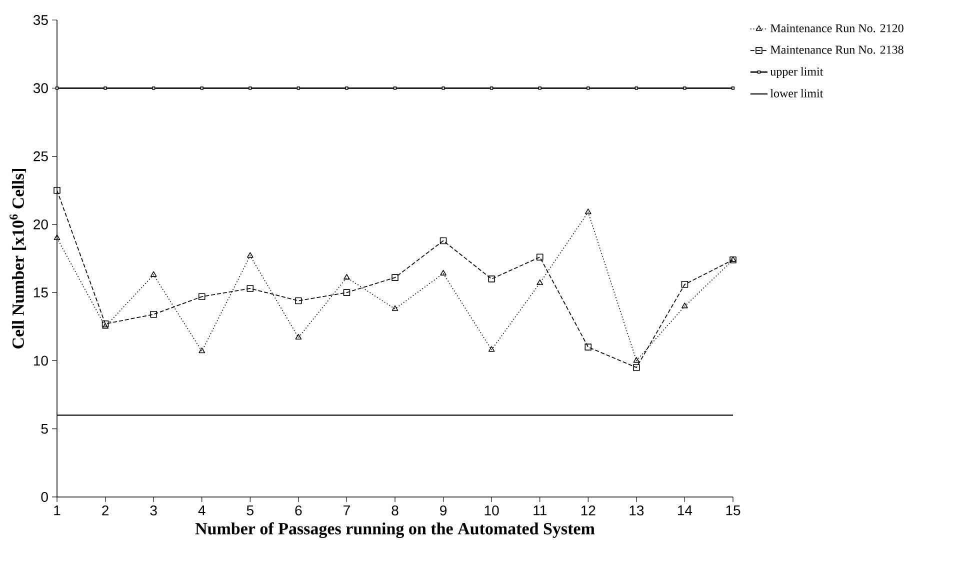 This screenshot has width=972, height=573. I want to click on legend-label: lower limit, so click(797, 93).